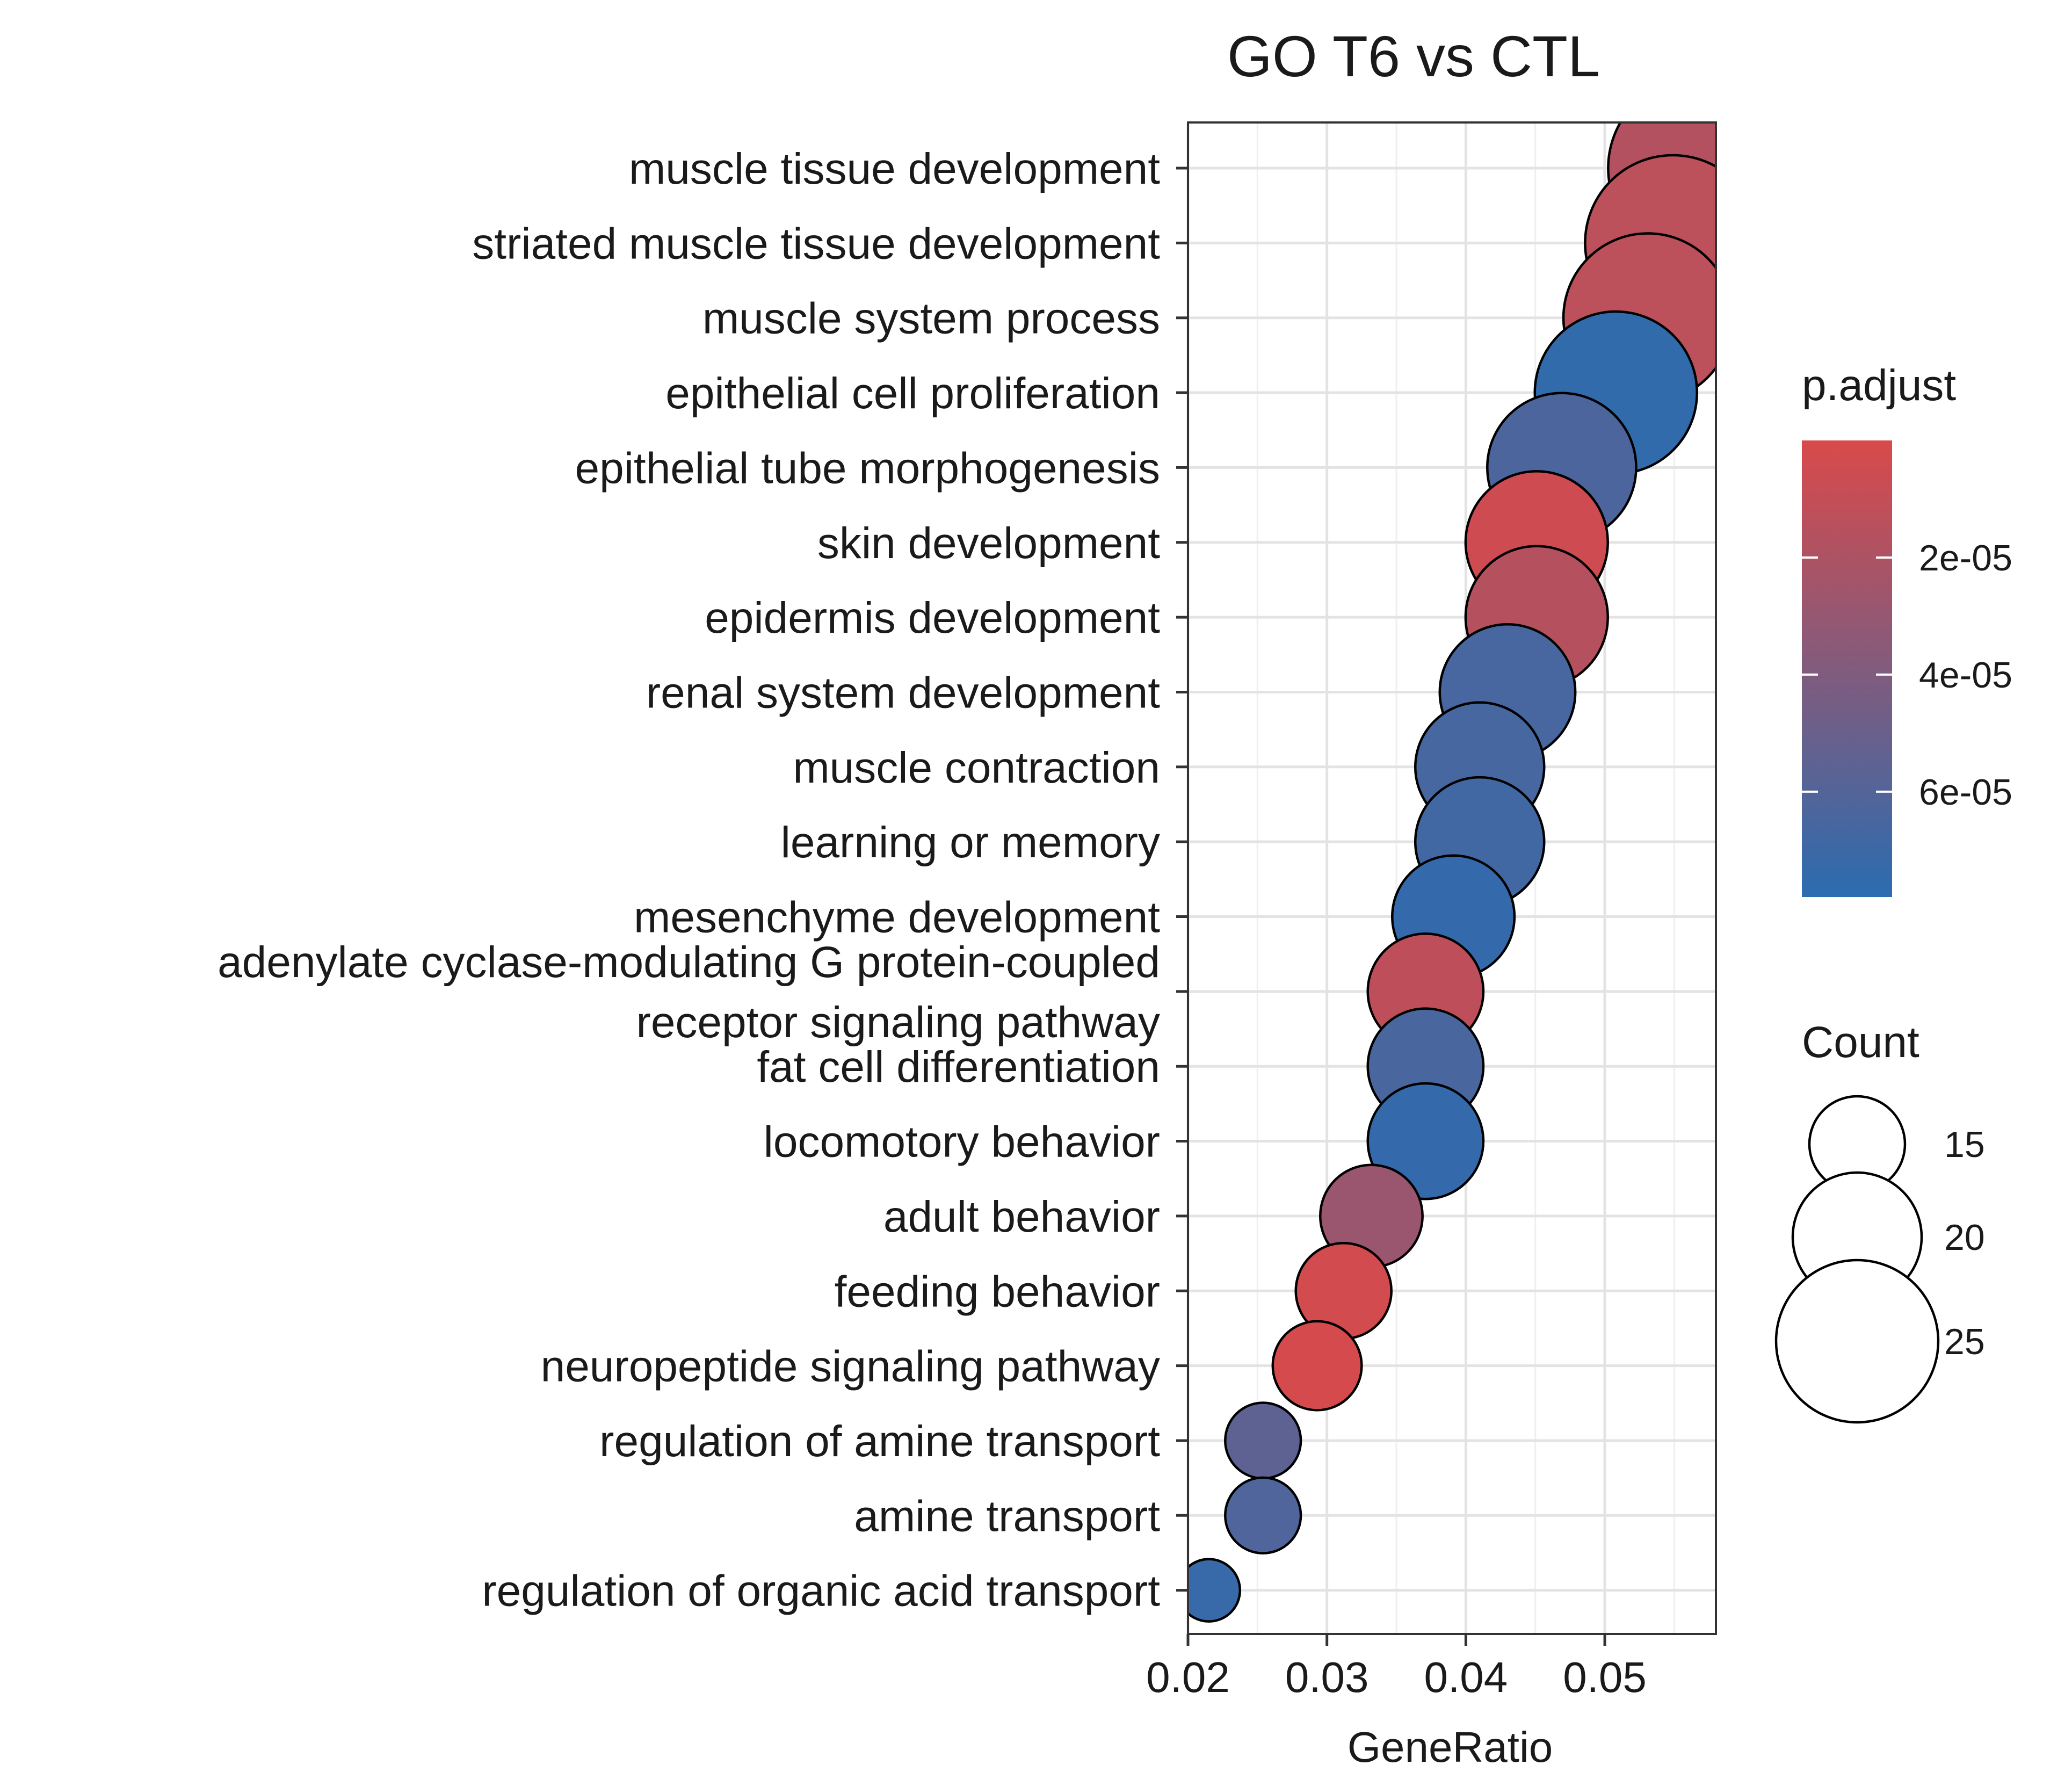  Describe the element at coordinates (971, 842) in the screenshot. I see `y-tick-label: learning or memory` at that location.